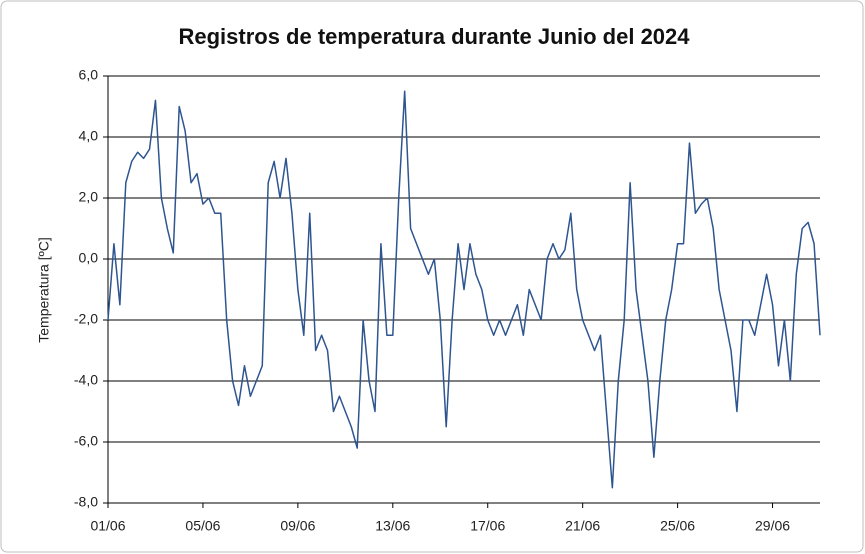 Image resolution: width=865 pixels, height=554 pixels. Describe the element at coordinates (86, 441) in the screenshot. I see `y-tick-label: -6,0` at that location.